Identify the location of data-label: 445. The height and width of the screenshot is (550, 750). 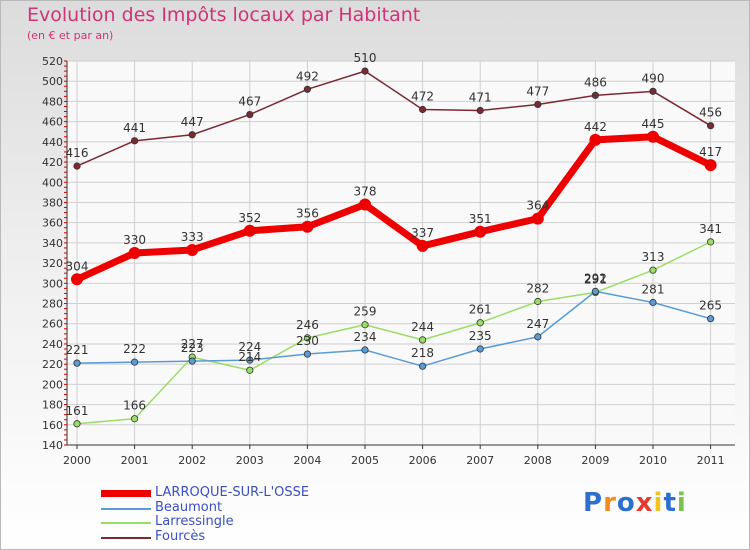
(653, 124).